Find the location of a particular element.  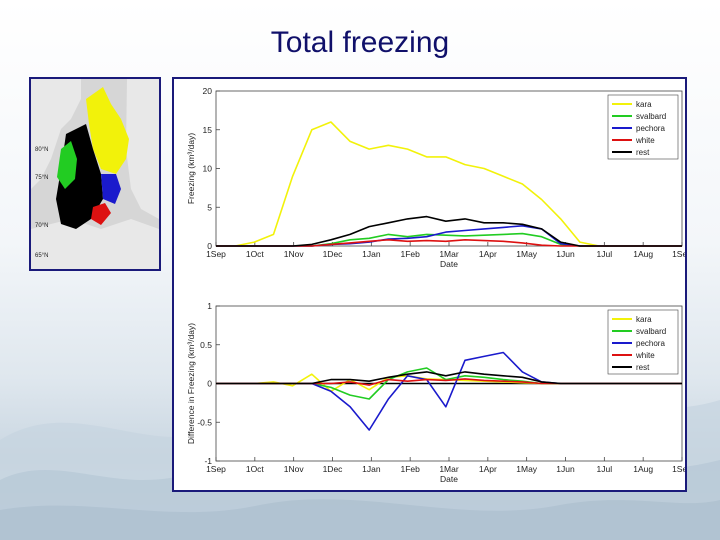

chart1-x-tick-label: 1Aug is located at coordinates (643, 254).